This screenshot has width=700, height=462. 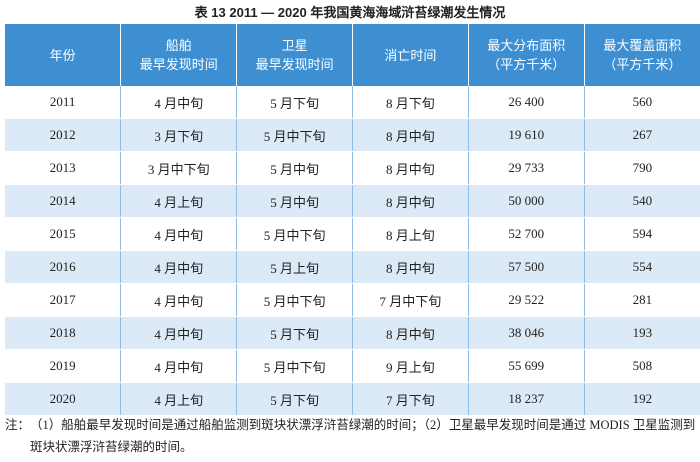 I want to click on table-cell: 2014, so click(x=63, y=201).